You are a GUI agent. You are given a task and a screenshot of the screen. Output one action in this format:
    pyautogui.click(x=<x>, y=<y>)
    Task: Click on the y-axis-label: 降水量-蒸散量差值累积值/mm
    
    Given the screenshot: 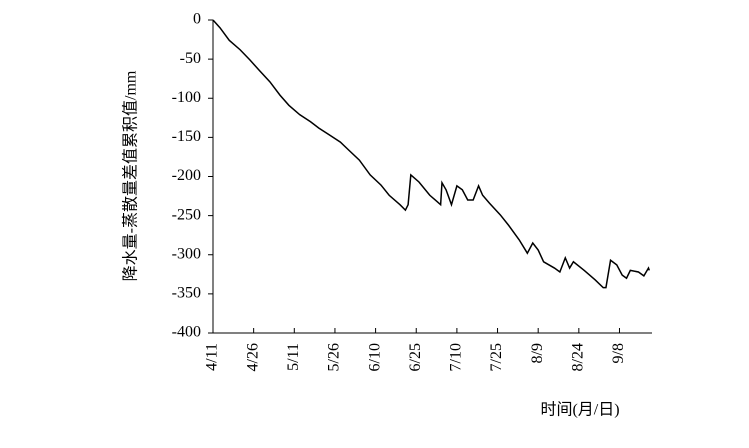 What is the action you would take?
    pyautogui.click(x=131, y=175)
    